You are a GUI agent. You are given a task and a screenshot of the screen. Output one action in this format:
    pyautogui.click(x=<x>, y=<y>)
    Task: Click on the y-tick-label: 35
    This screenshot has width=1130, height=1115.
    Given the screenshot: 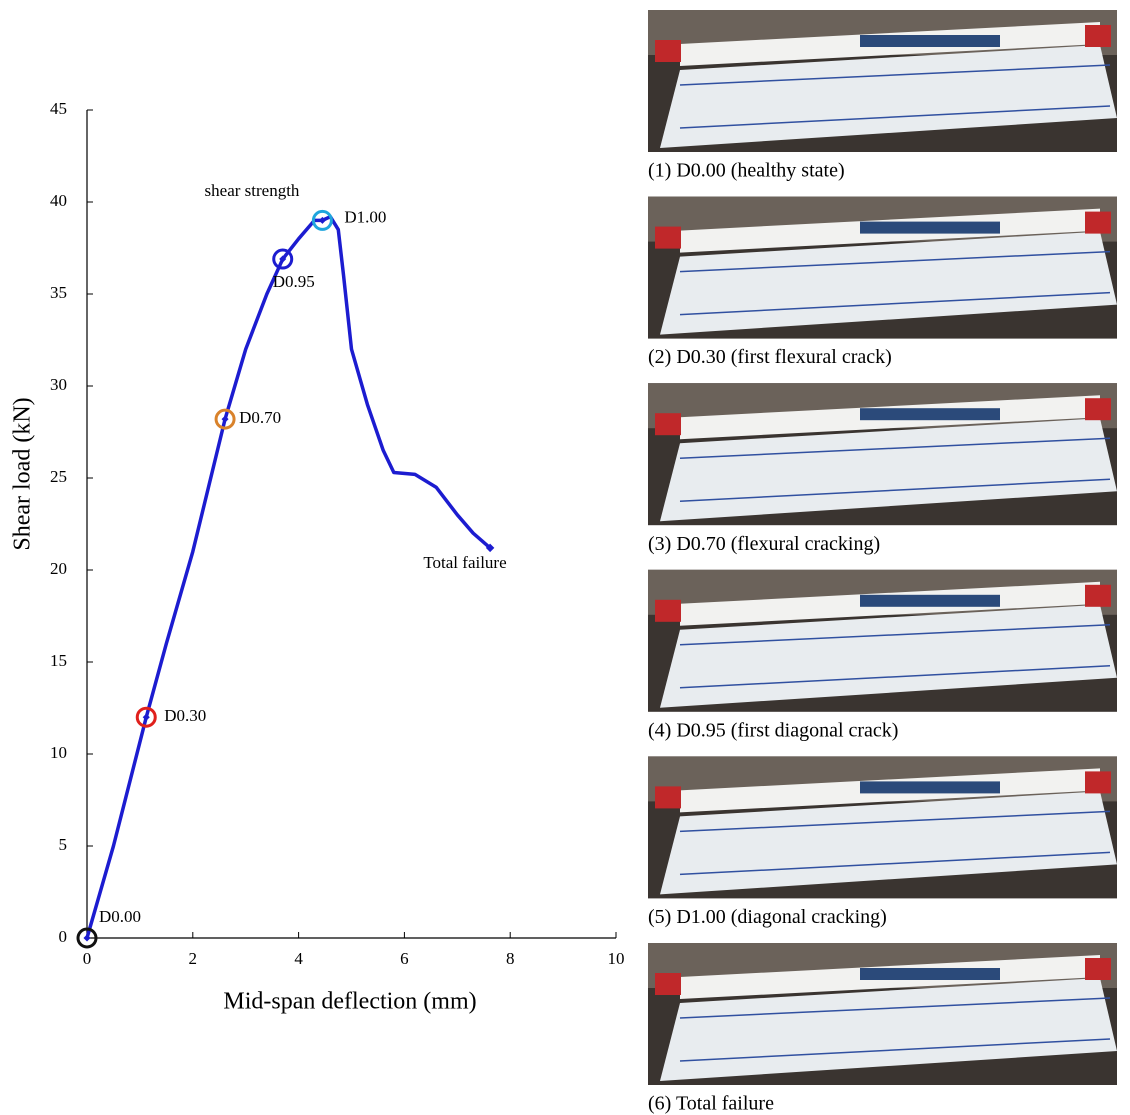 What is the action you would take?
    pyautogui.click(x=58, y=292)
    